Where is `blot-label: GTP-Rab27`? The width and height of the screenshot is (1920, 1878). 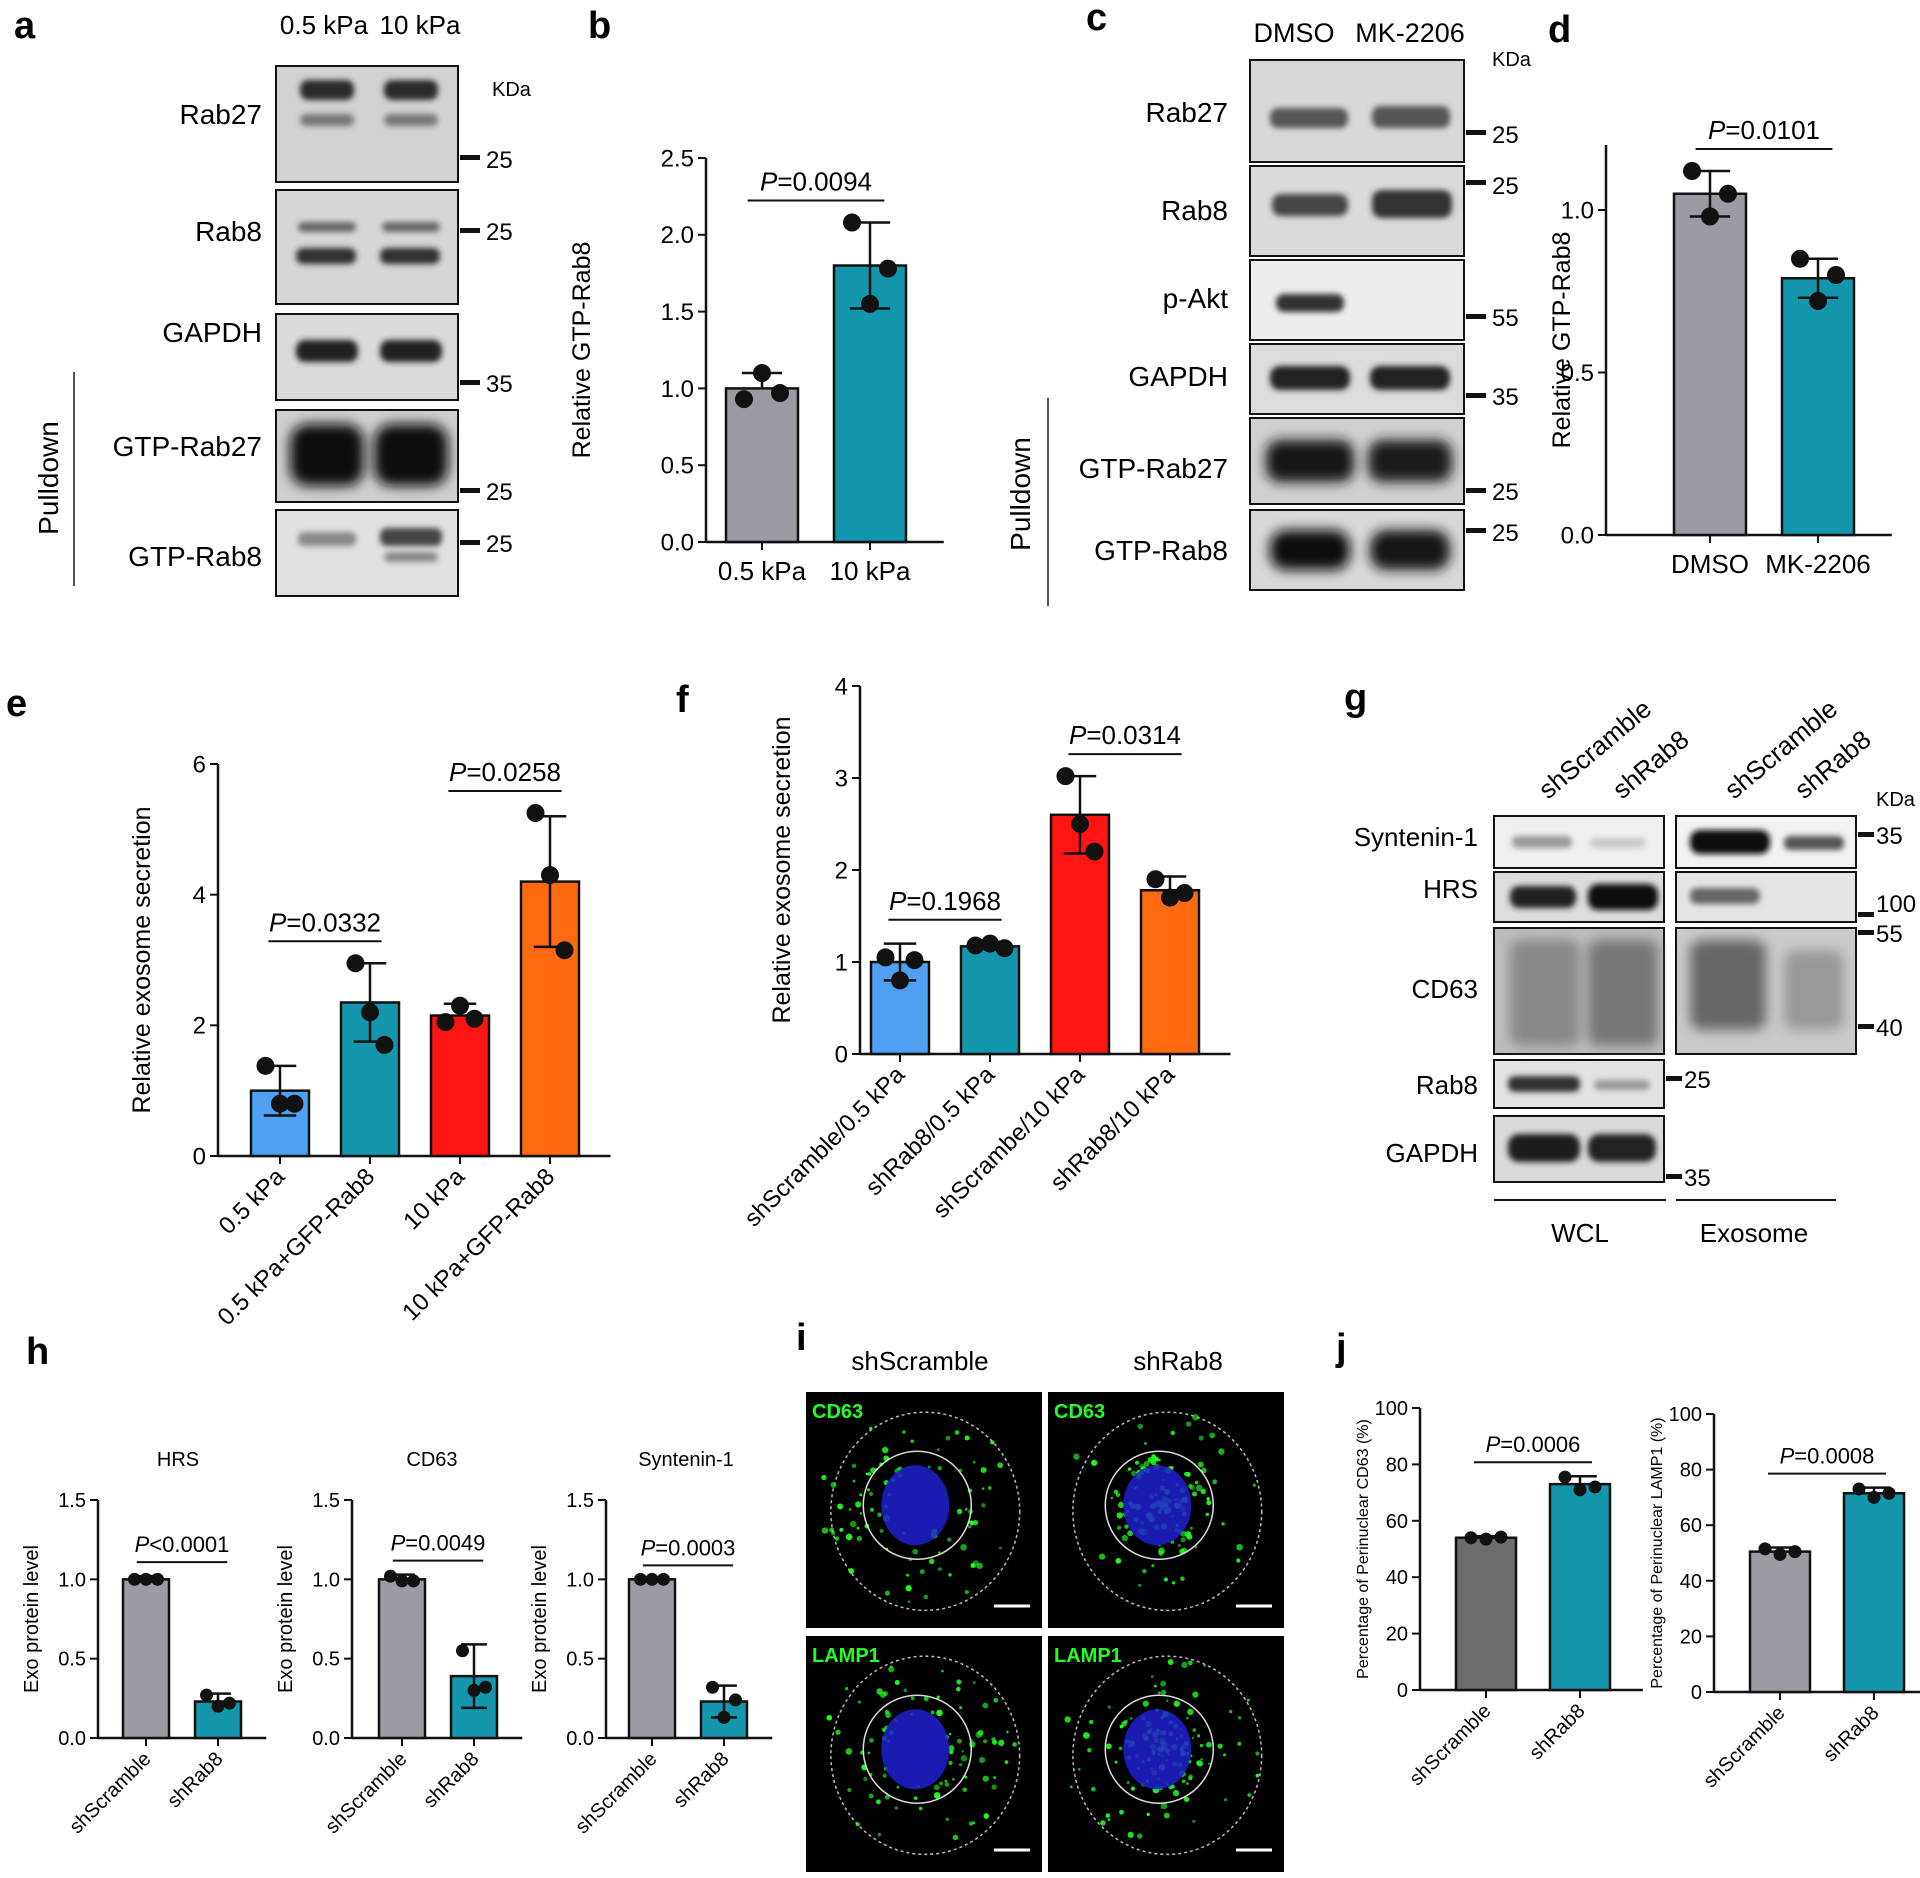
blot-label: GTP-Rab27 is located at coordinates (1153, 468).